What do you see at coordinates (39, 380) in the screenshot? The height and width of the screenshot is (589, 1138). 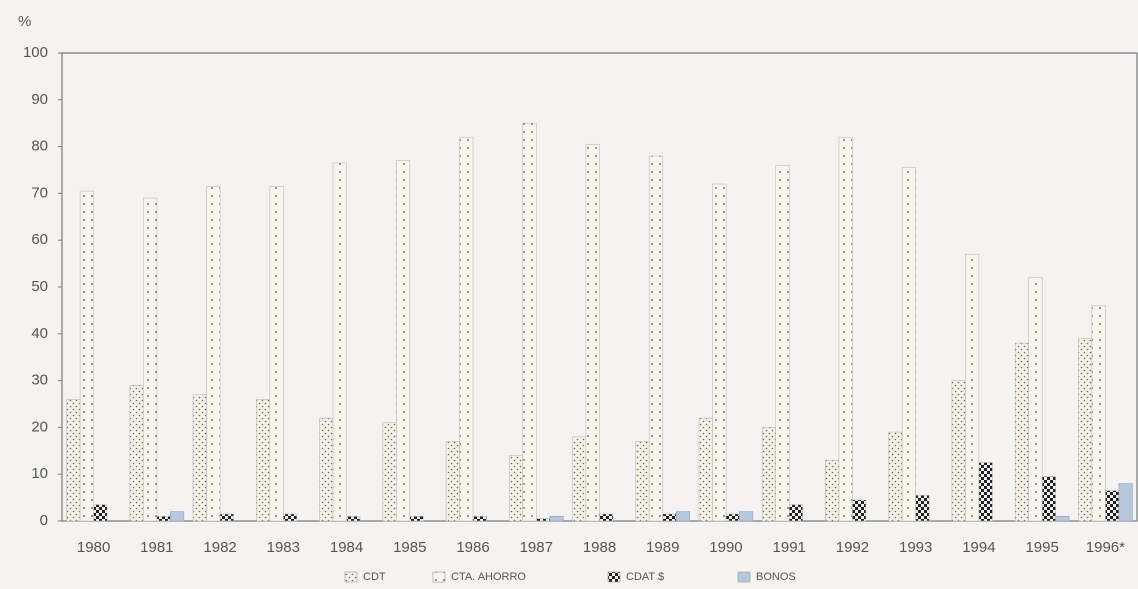 I see `y-tick-label: 30` at bounding box center [39, 380].